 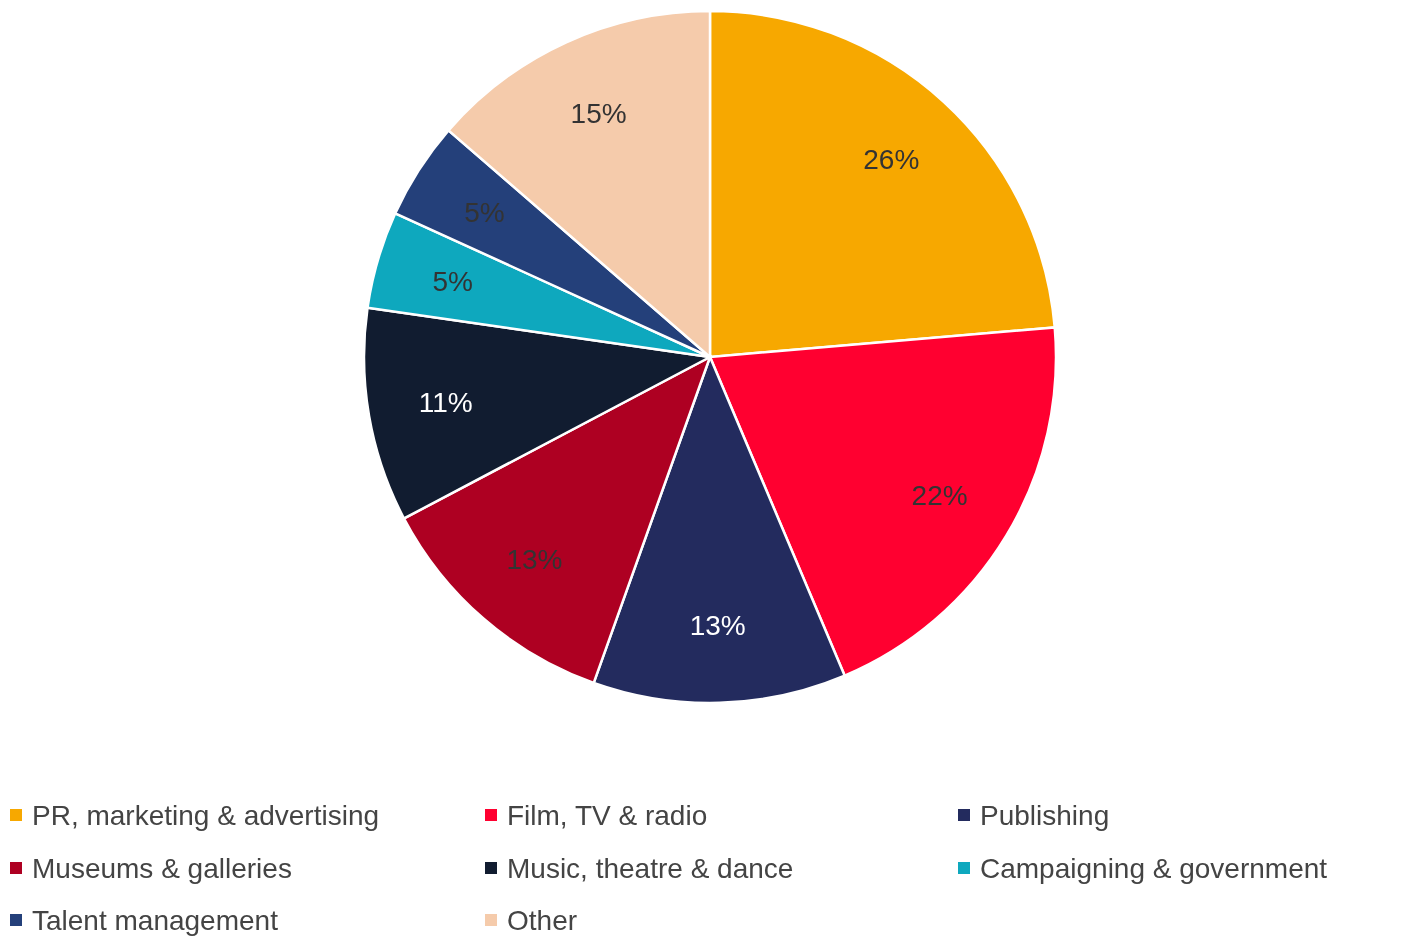 I want to click on legend-label: PR, marketing & advertising, so click(x=206, y=815).